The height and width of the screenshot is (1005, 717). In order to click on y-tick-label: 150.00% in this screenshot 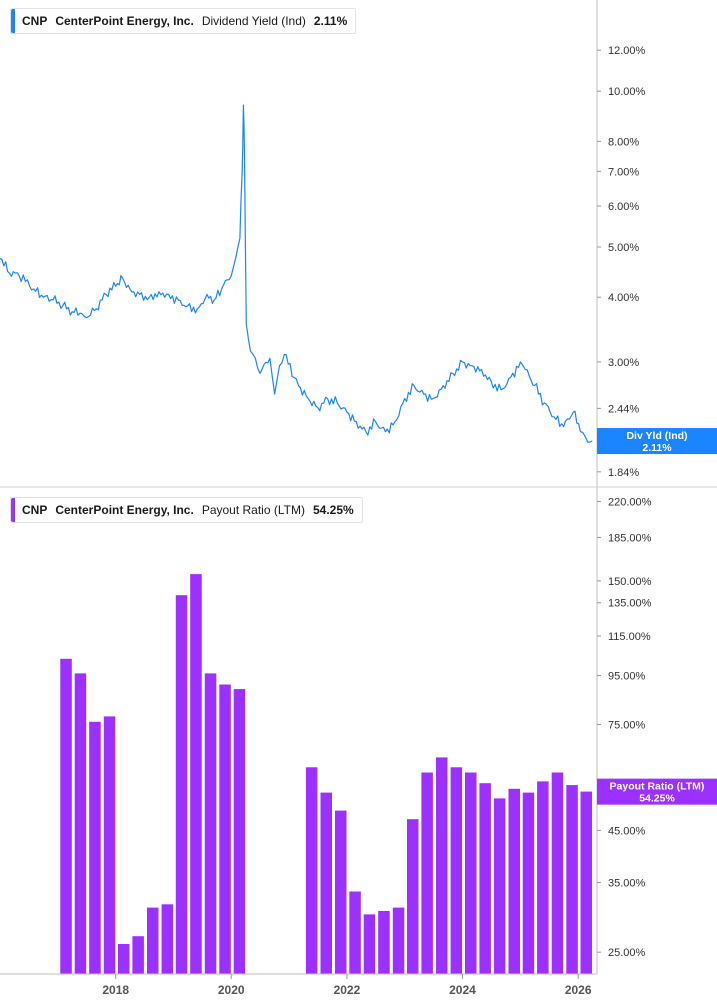, I will do `click(630, 582)`.